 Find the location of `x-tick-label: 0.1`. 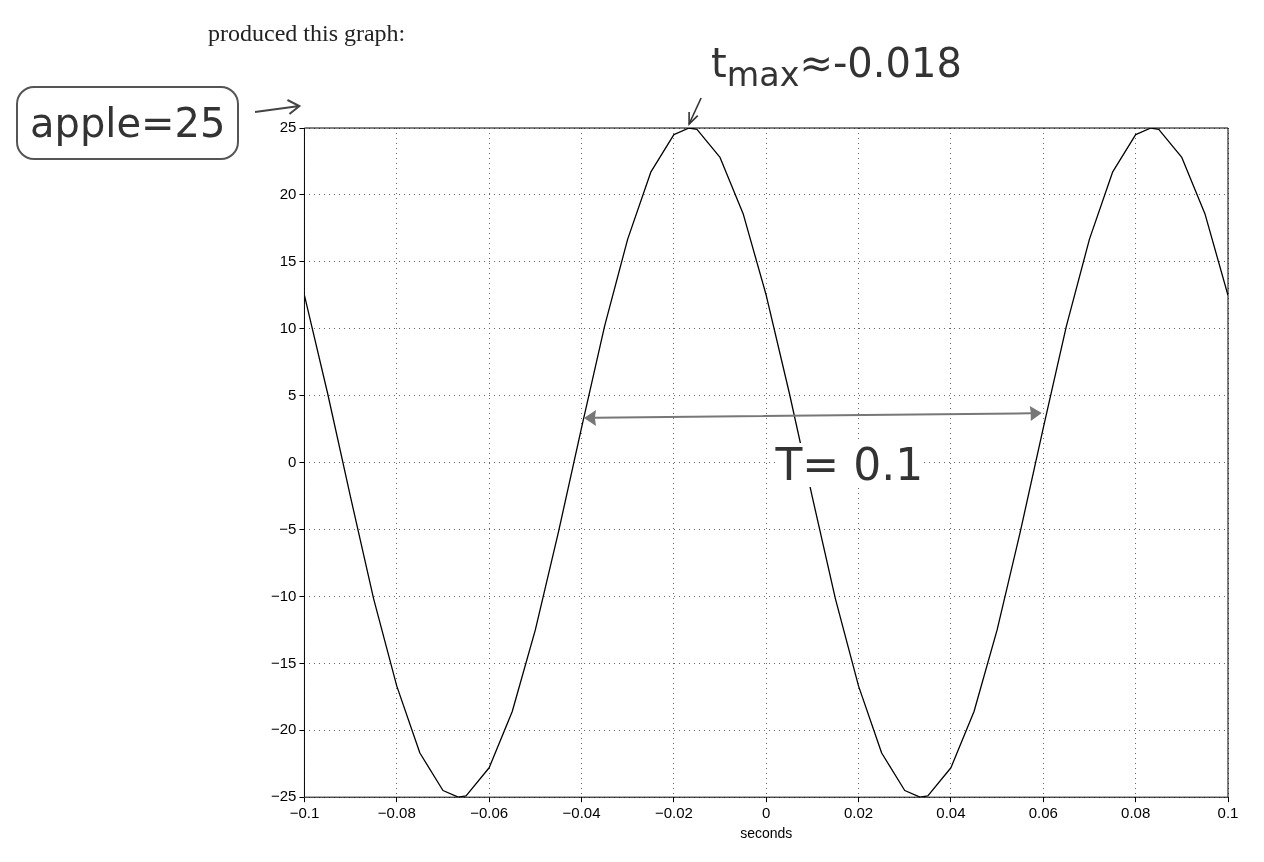

x-tick-label: 0.1 is located at coordinates (1228, 813).